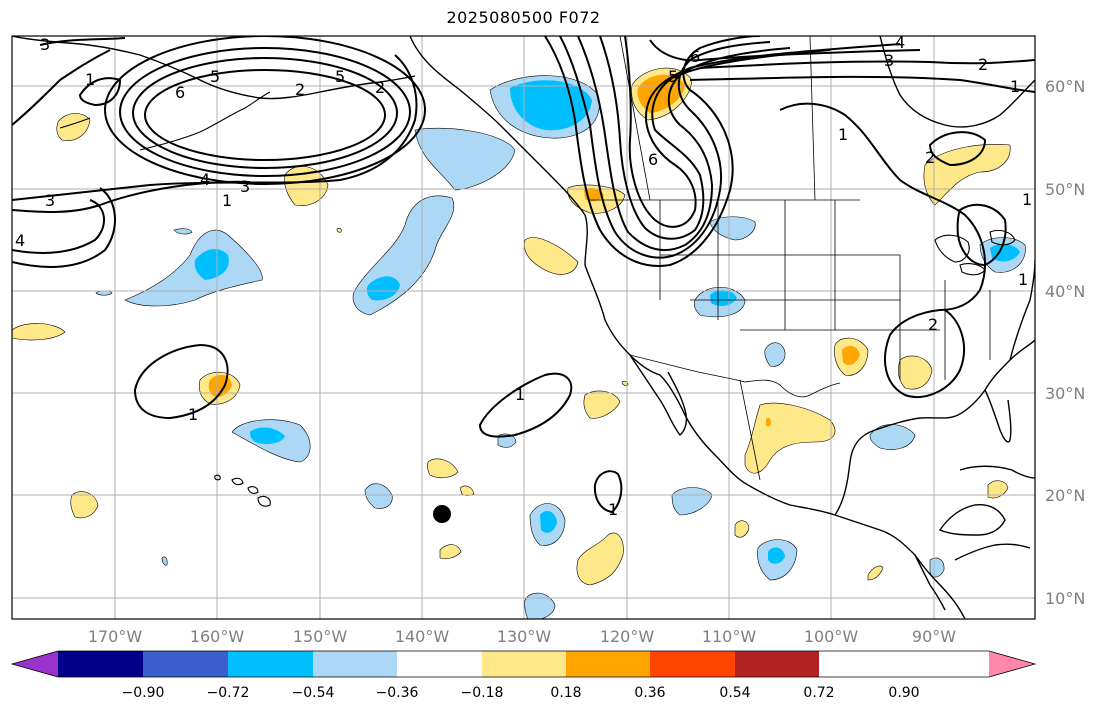 The image size is (1105, 712). What do you see at coordinates (903, 693) in the screenshot?
I see `colorbar-tick-label: 0.90` at bounding box center [903, 693].